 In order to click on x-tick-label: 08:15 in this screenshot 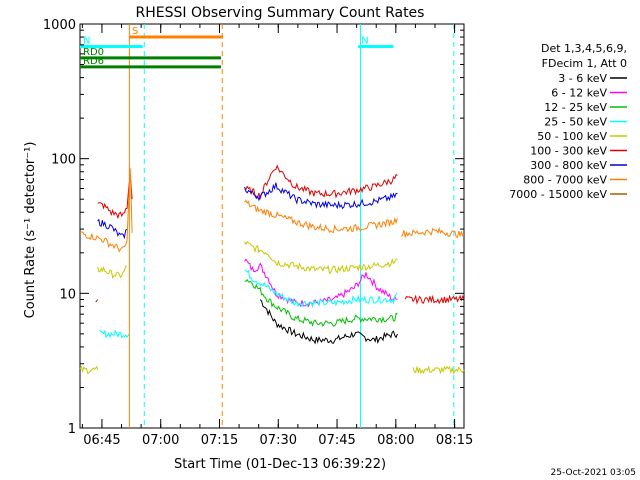, I will do `click(454, 440)`.